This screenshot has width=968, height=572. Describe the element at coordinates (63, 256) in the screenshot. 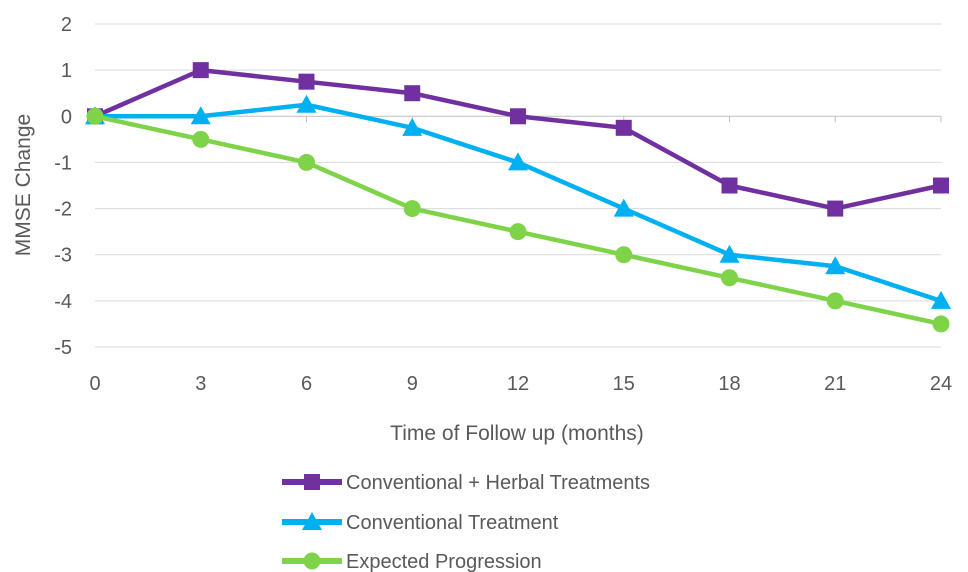

I see `y-tick-label: -3` at that location.